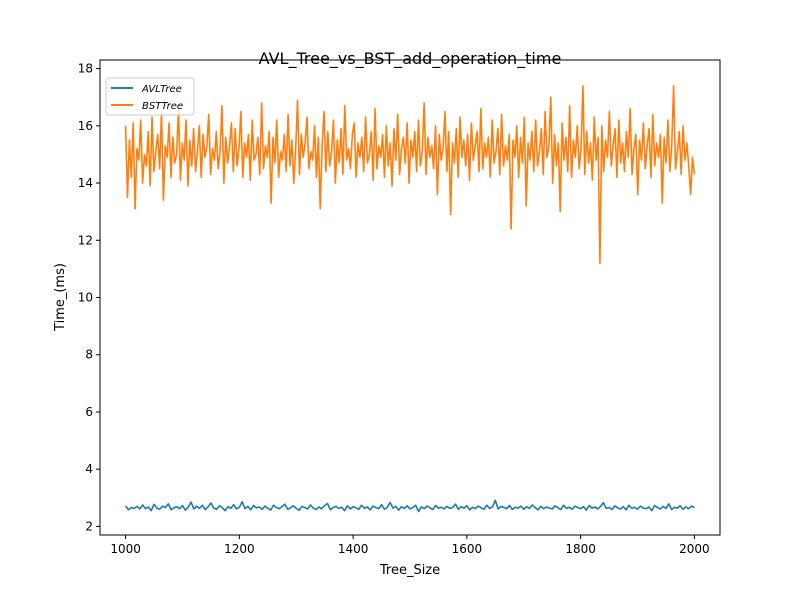 The height and width of the screenshot is (600, 800). What do you see at coordinates (89, 526) in the screenshot?
I see `y-tick-label: 2` at bounding box center [89, 526].